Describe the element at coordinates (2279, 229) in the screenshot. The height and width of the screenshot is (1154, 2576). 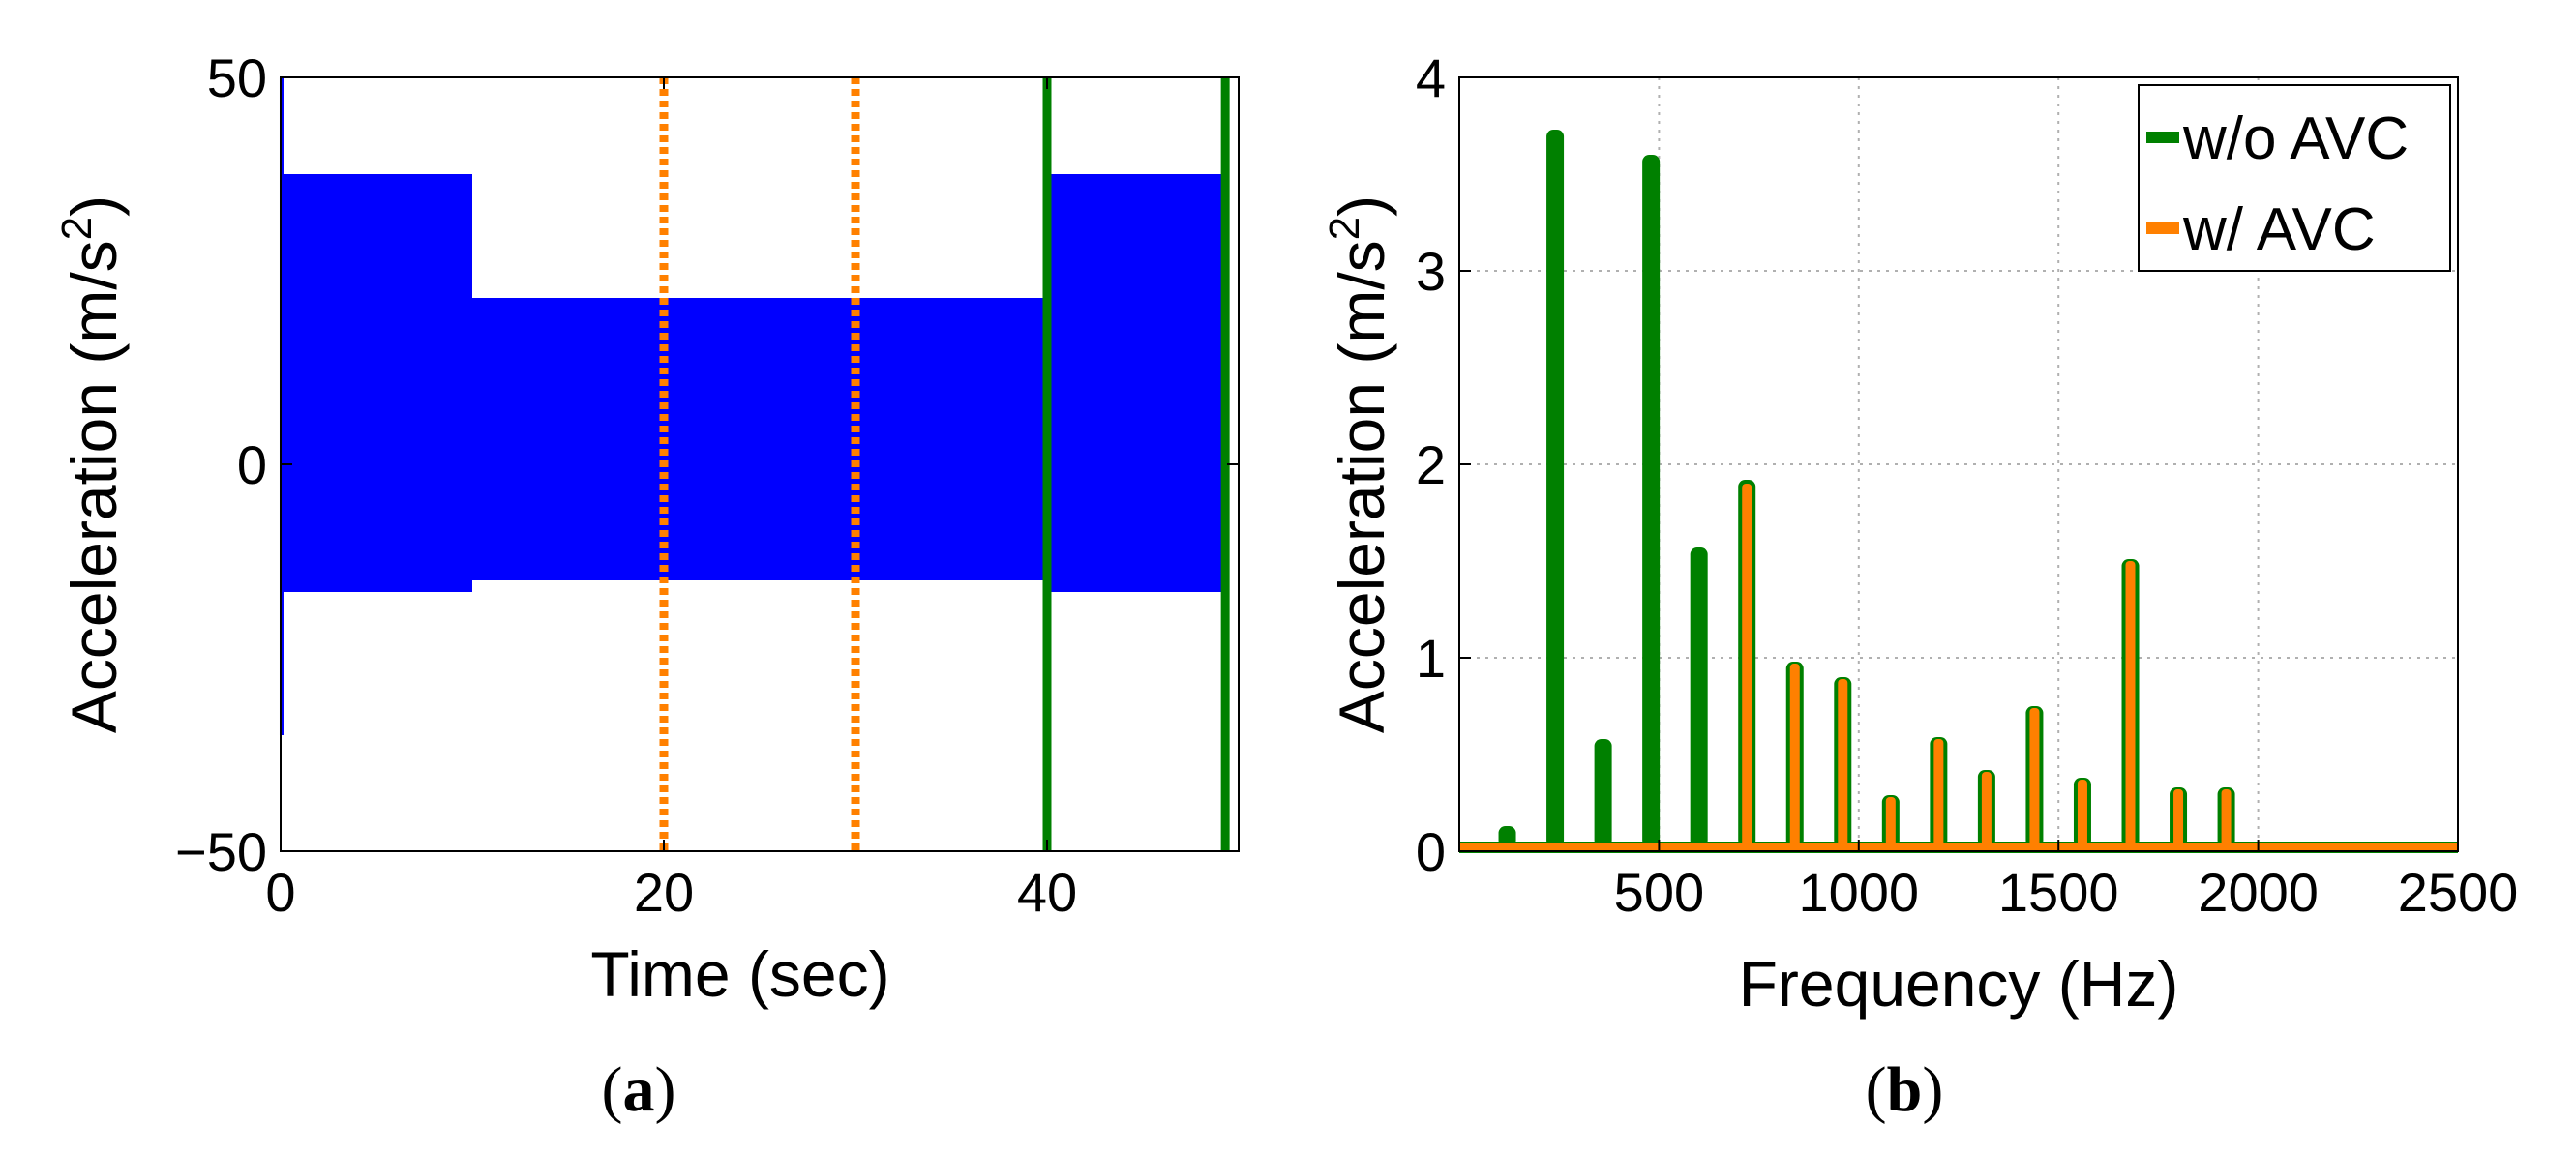
I see `legend-label-w-avc: w/ AVC` at that location.